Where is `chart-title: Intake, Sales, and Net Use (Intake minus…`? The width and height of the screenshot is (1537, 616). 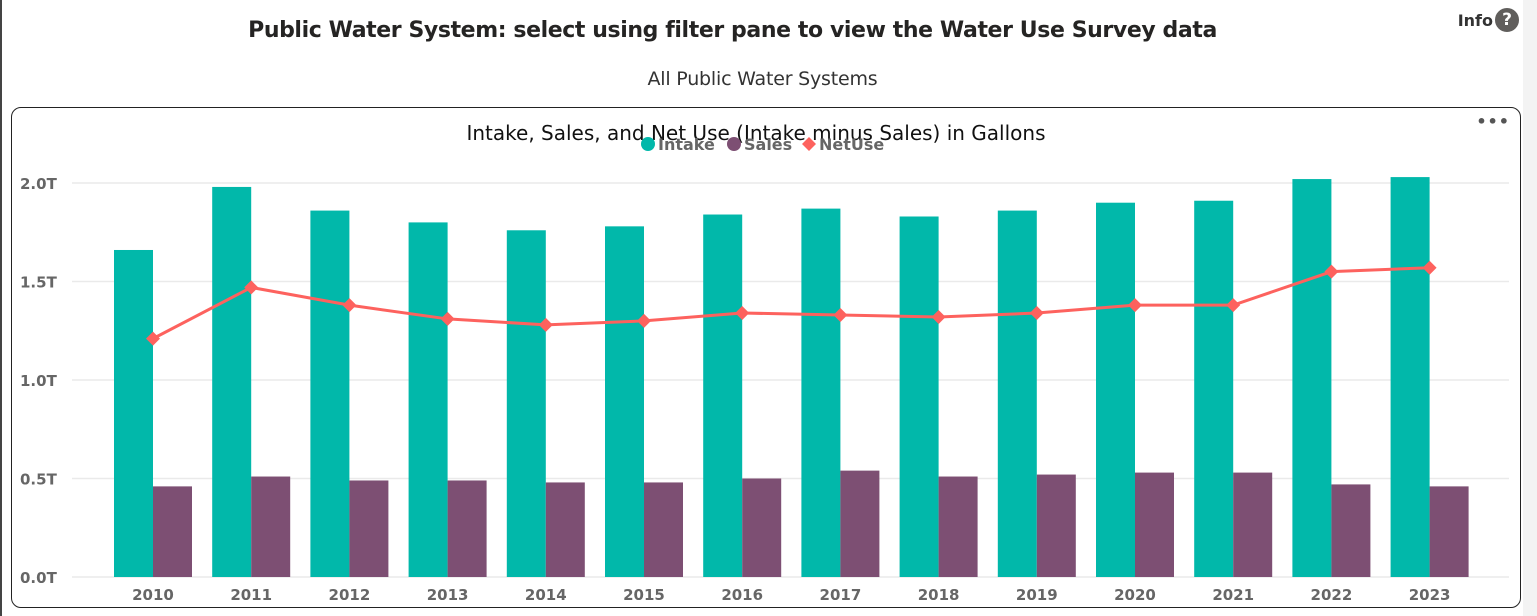
chart-title: Intake, Sales, and Net Use (Intake minus… is located at coordinates (755, 133).